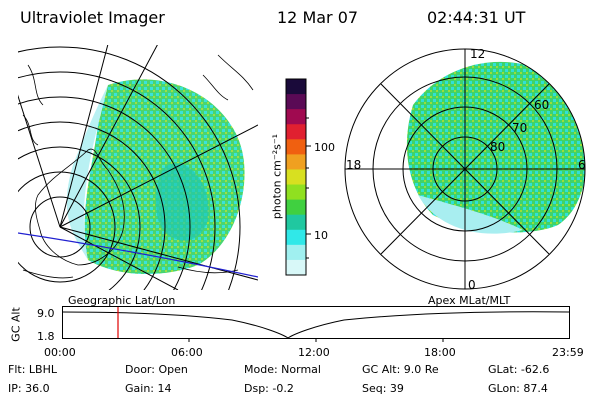 This screenshot has height=400, width=600. I want to click on colorbar-tick-100: 100, so click(324, 147).